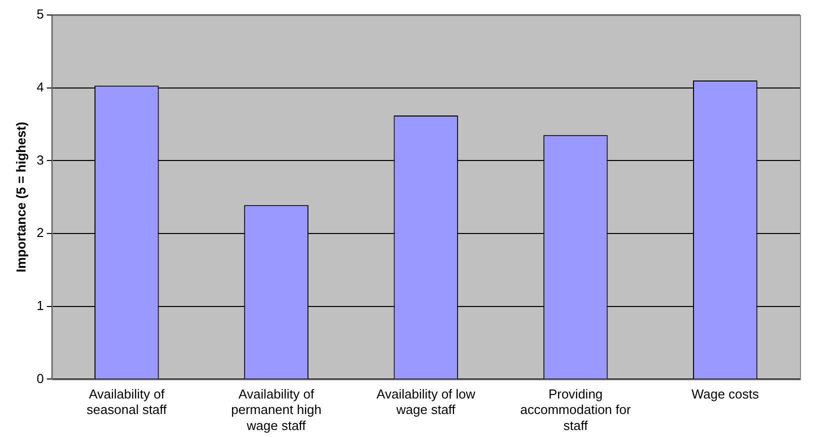 Image resolution: width=814 pixels, height=437 pixels. Describe the element at coordinates (127, 402) in the screenshot. I see `x-tick-label: Availability of seasonal staff` at that location.